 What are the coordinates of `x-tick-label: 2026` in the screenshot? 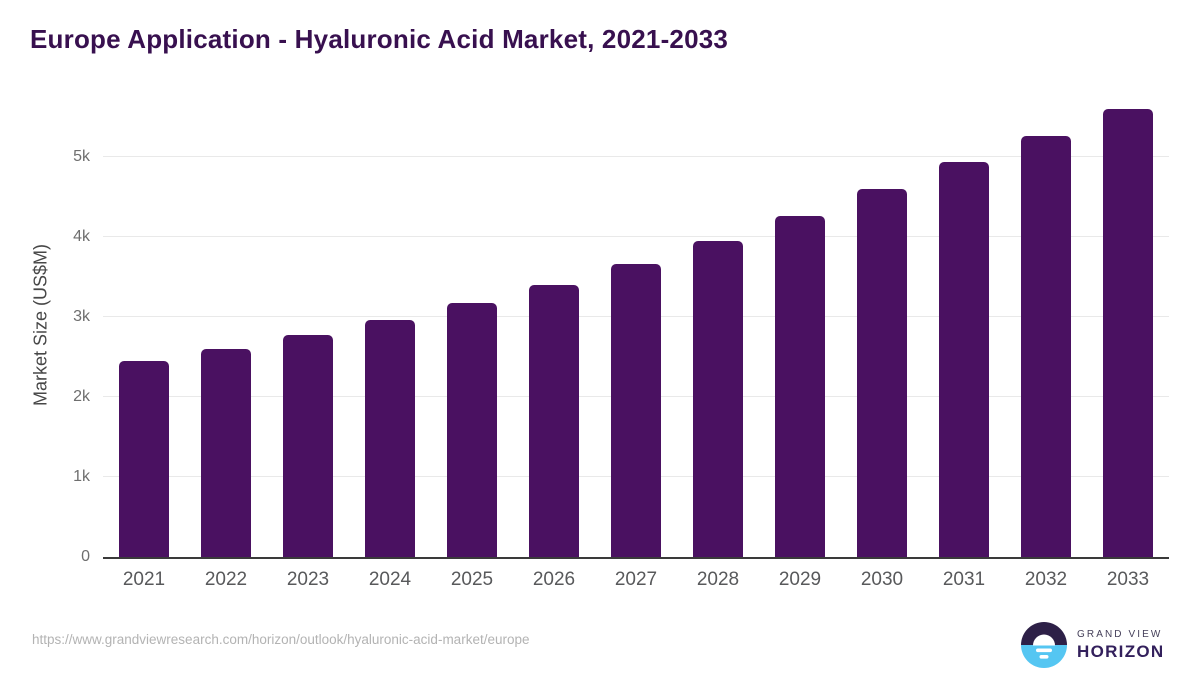 It's located at (554, 579).